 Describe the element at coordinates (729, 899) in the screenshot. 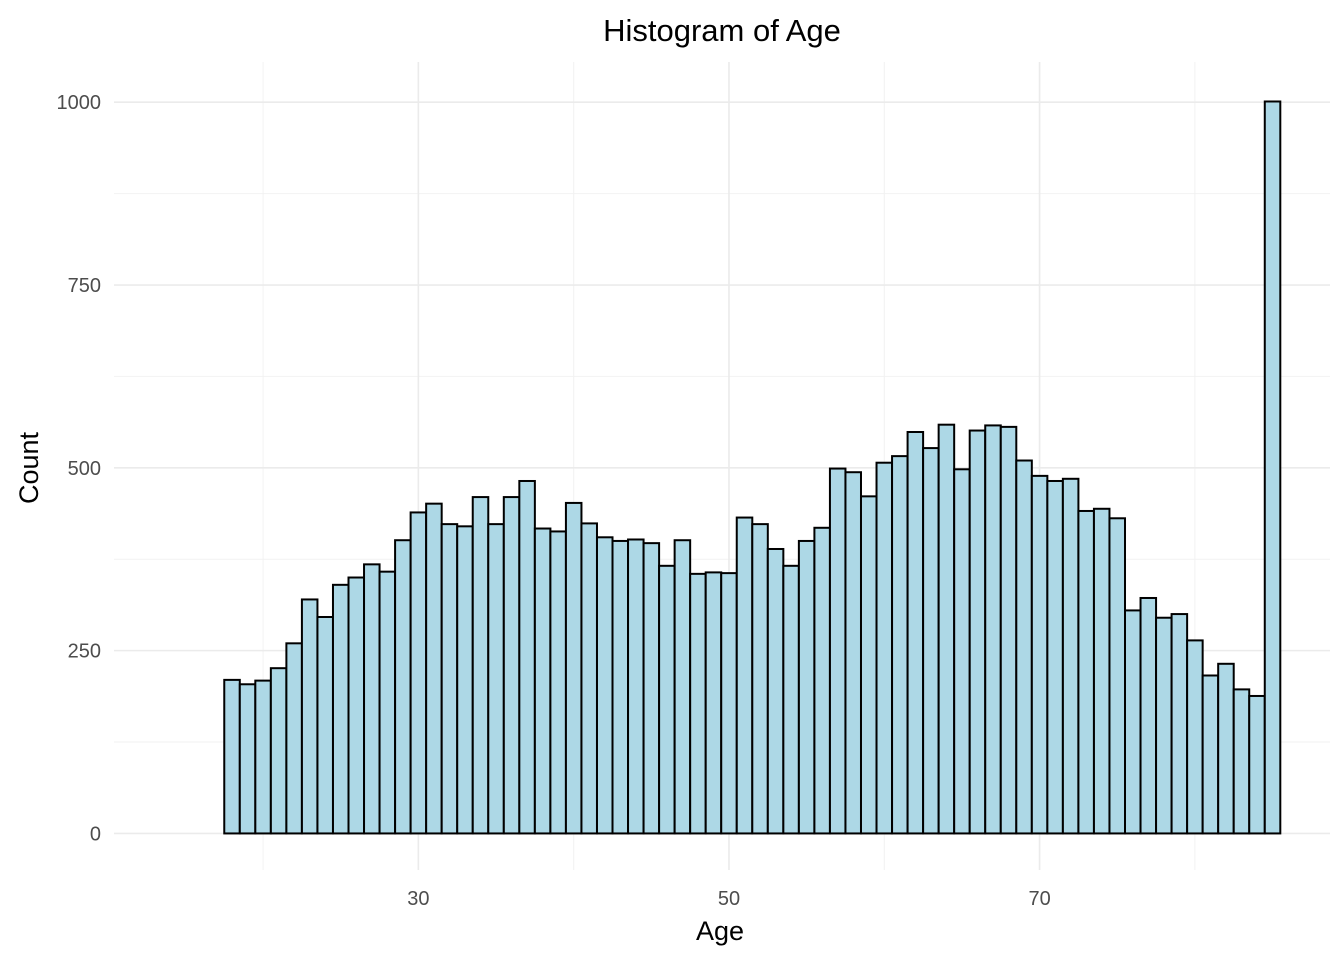

I see `x-tick-label: 50` at that location.